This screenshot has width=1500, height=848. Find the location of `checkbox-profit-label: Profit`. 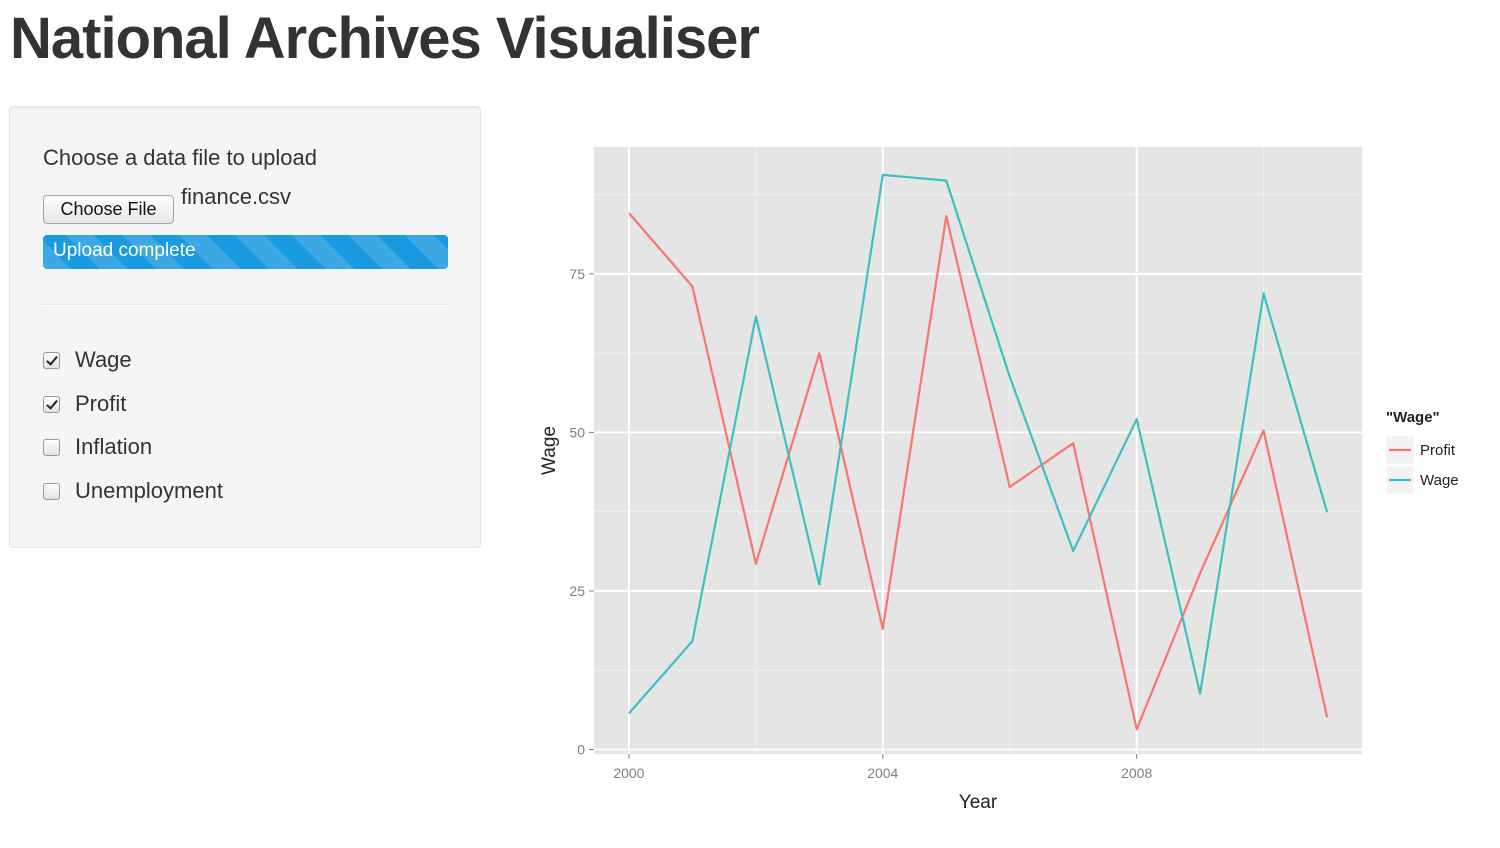

checkbox-profit-label: Profit is located at coordinates (101, 403).